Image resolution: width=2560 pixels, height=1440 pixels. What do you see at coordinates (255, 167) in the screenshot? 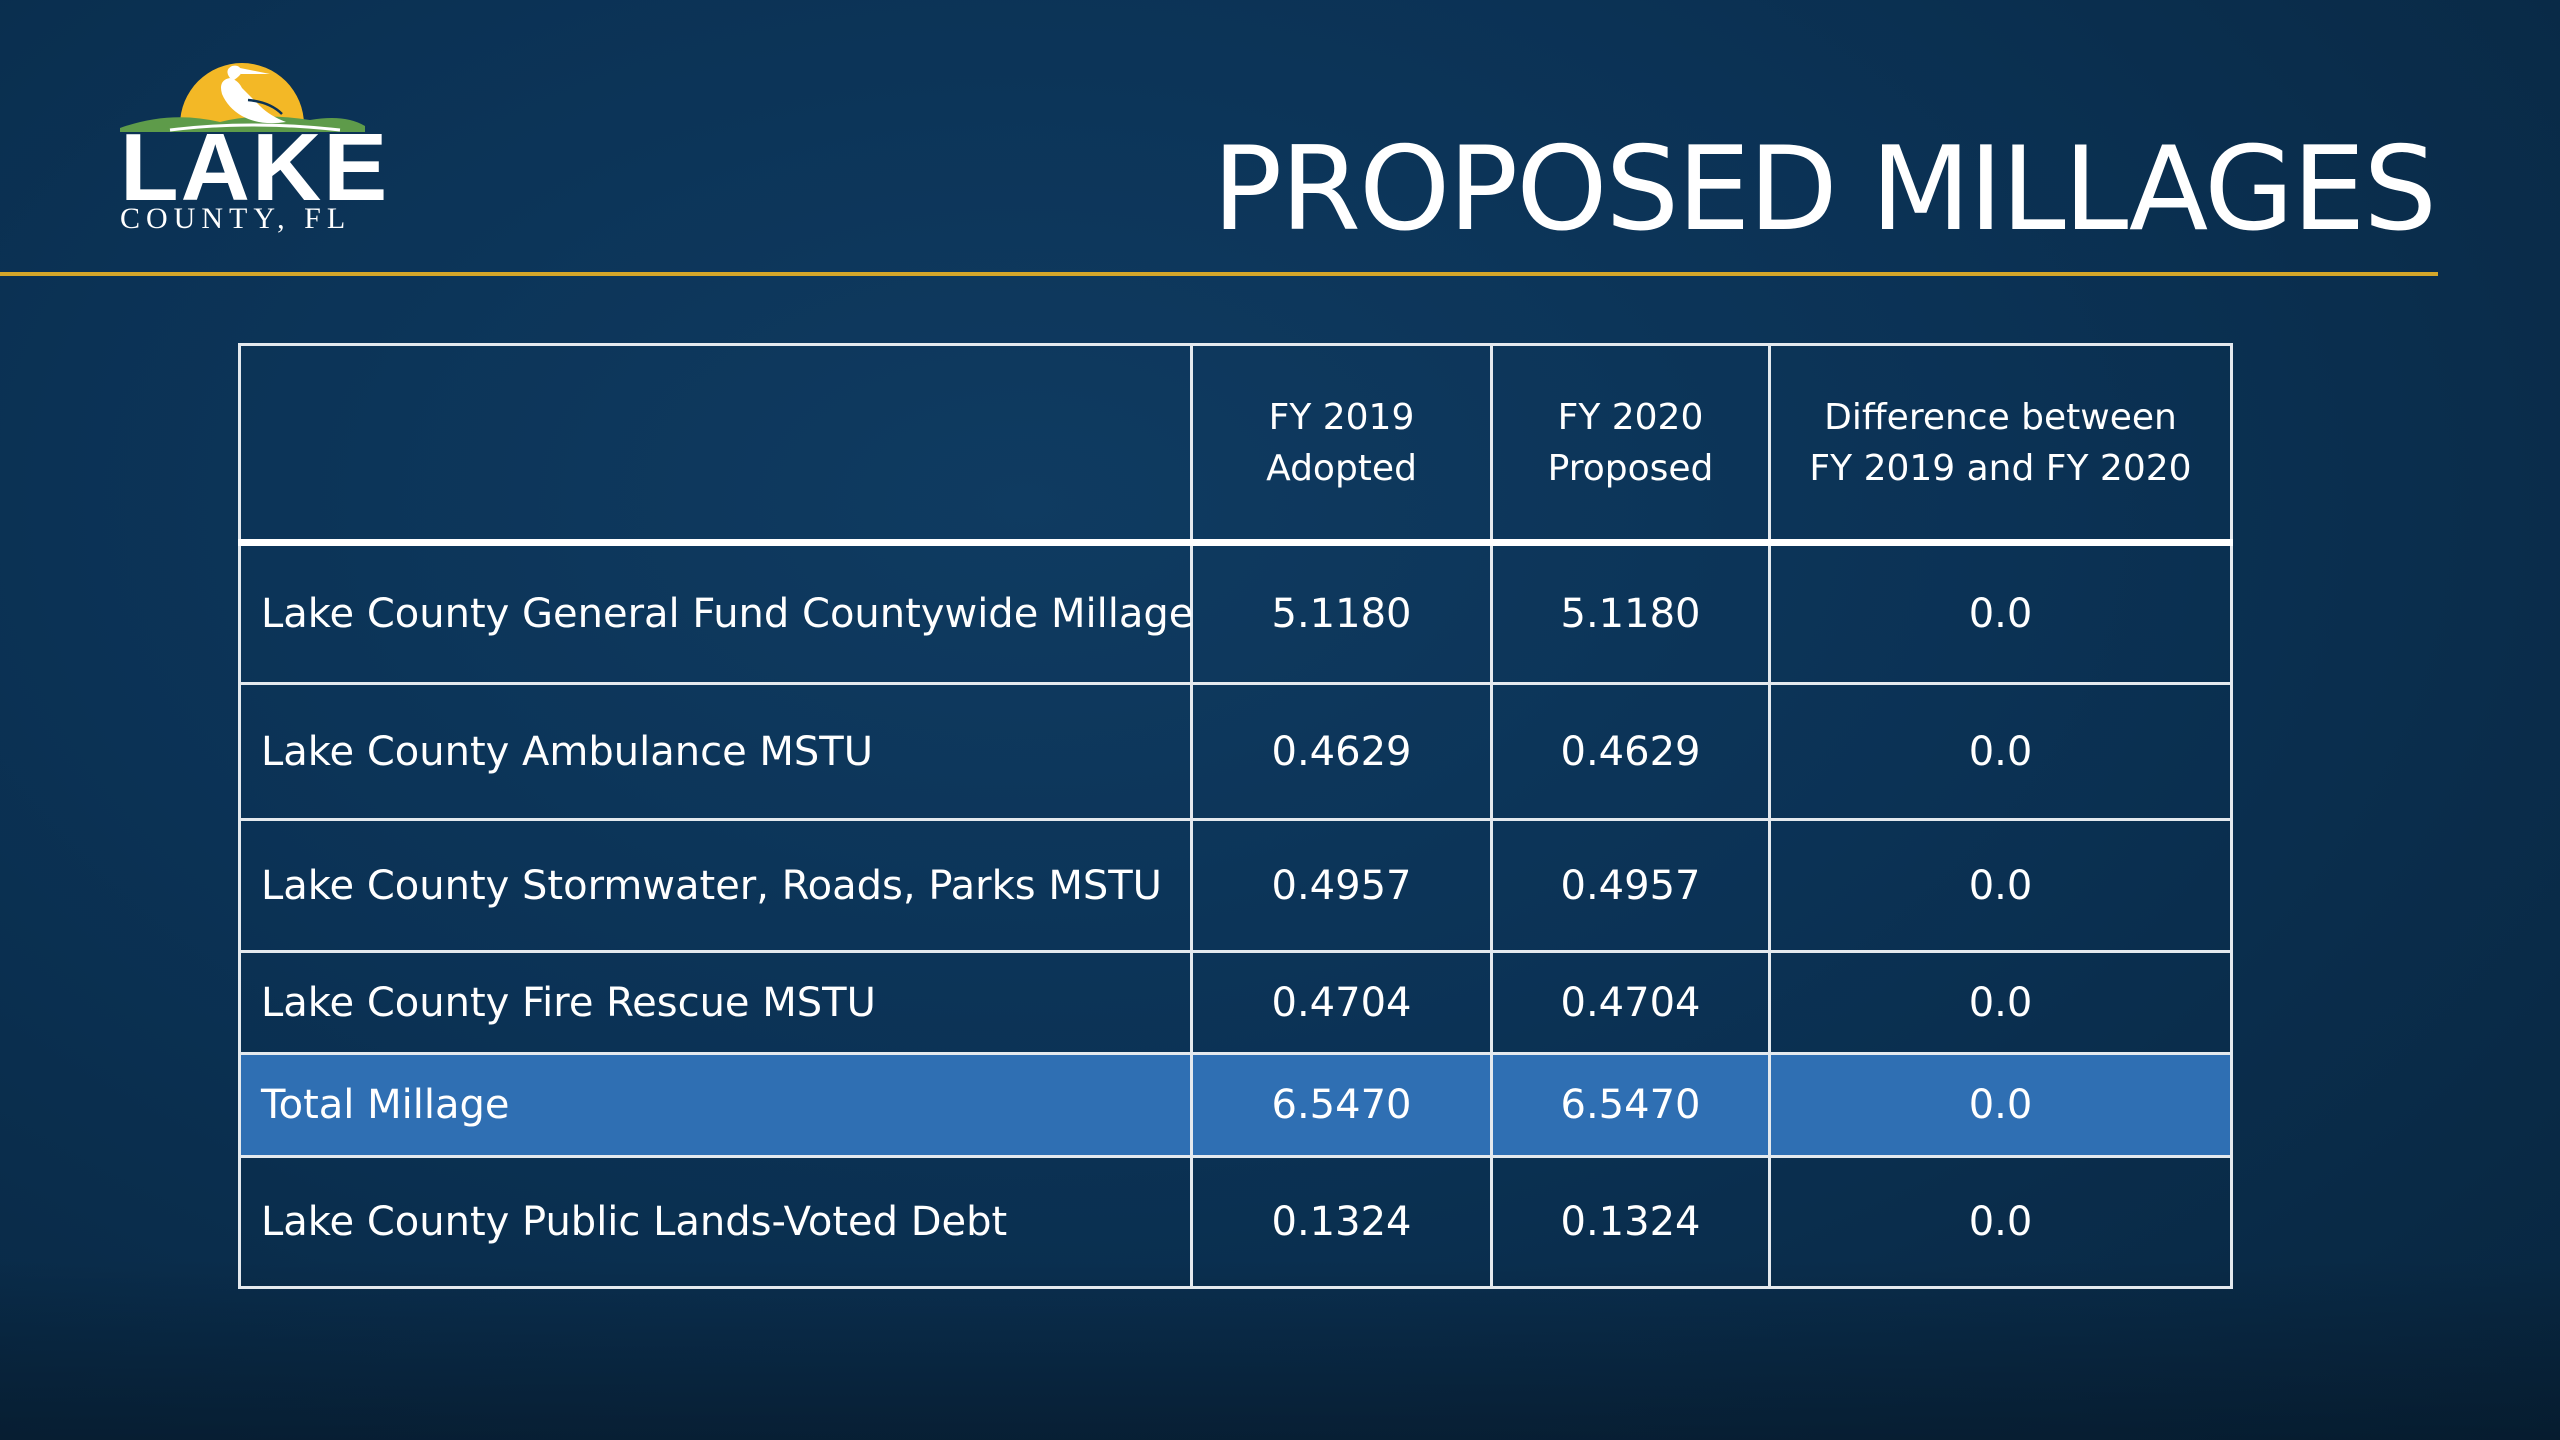
I see `logo-wordmark: LAKE` at bounding box center [255, 167].